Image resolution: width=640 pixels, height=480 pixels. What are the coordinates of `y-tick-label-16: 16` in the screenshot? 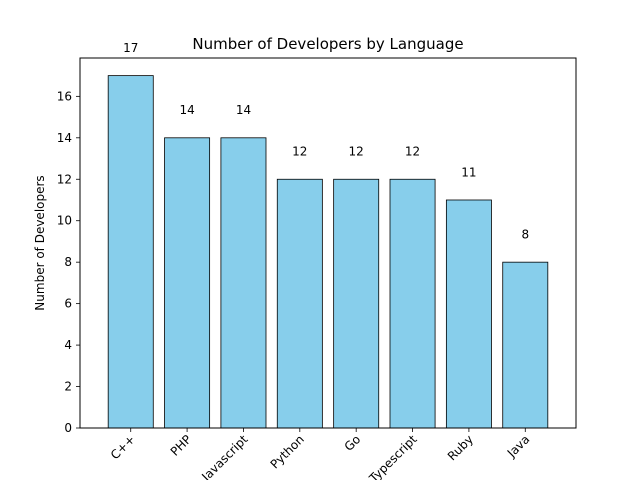 It's located at (64, 96).